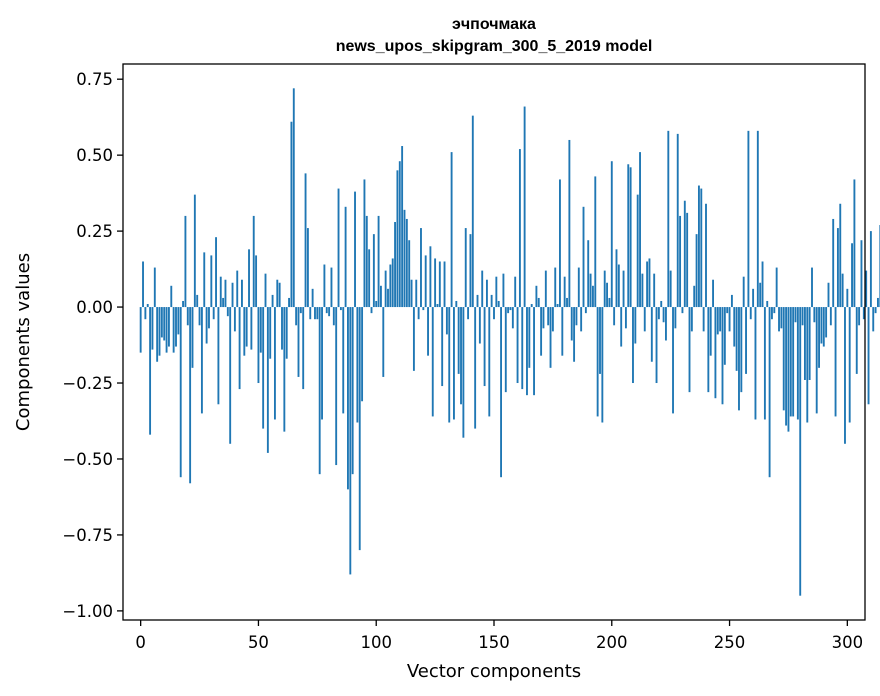 Image resolution: width=880 pixels, height=696 pixels. I want to click on y-tick-label: −0.75, so click(87, 535).